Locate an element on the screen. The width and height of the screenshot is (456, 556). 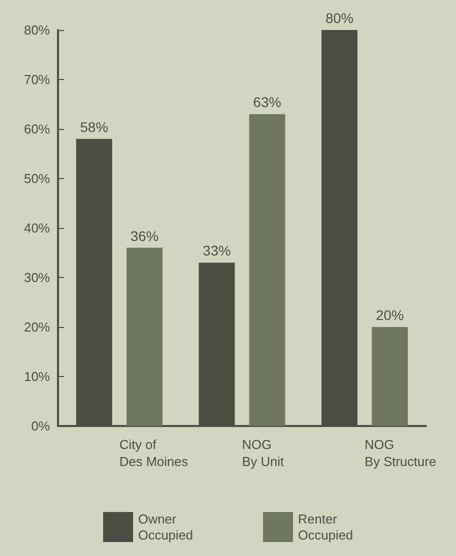
y-tick-label: 10% is located at coordinates (37, 376).